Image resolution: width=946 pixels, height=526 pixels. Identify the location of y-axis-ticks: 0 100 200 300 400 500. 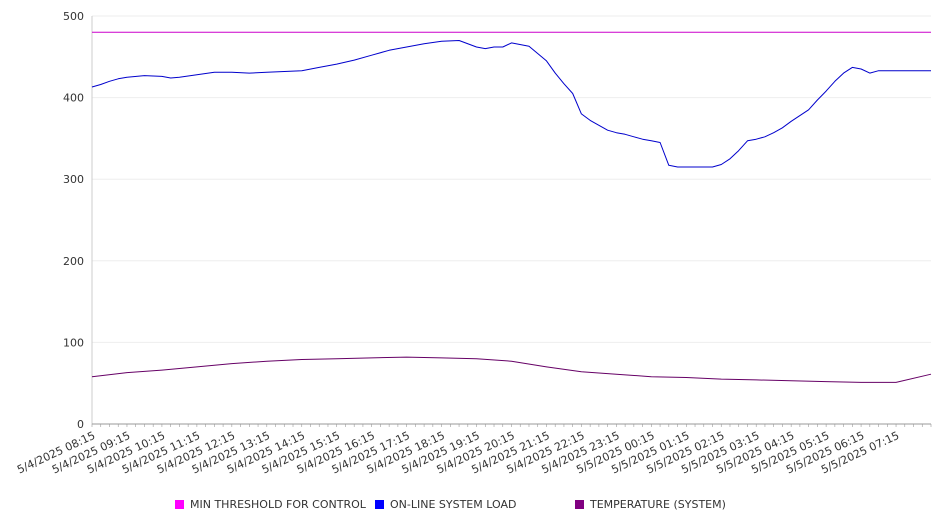
(73, 220).